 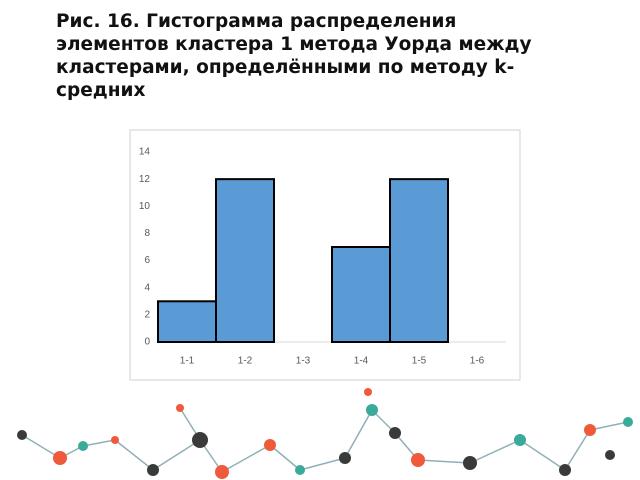 What do you see at coordinates (147, 342) in the screenshot?
I see `y-tick-label: 0` at bounding box center [147, 342].